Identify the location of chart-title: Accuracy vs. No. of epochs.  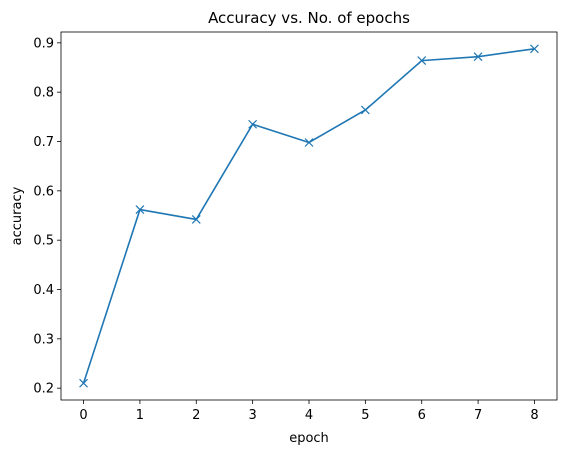
(309, 18).